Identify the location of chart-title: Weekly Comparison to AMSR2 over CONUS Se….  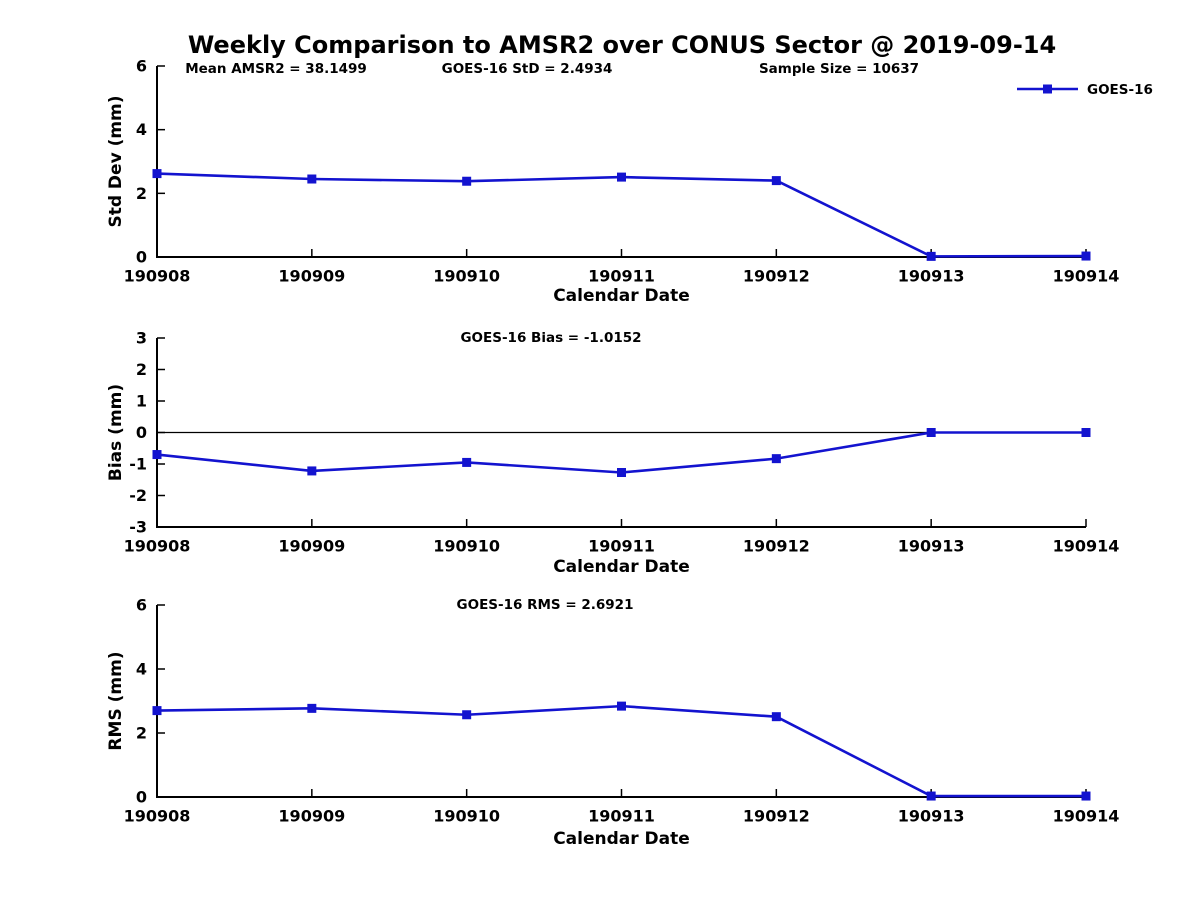
(622, 45).